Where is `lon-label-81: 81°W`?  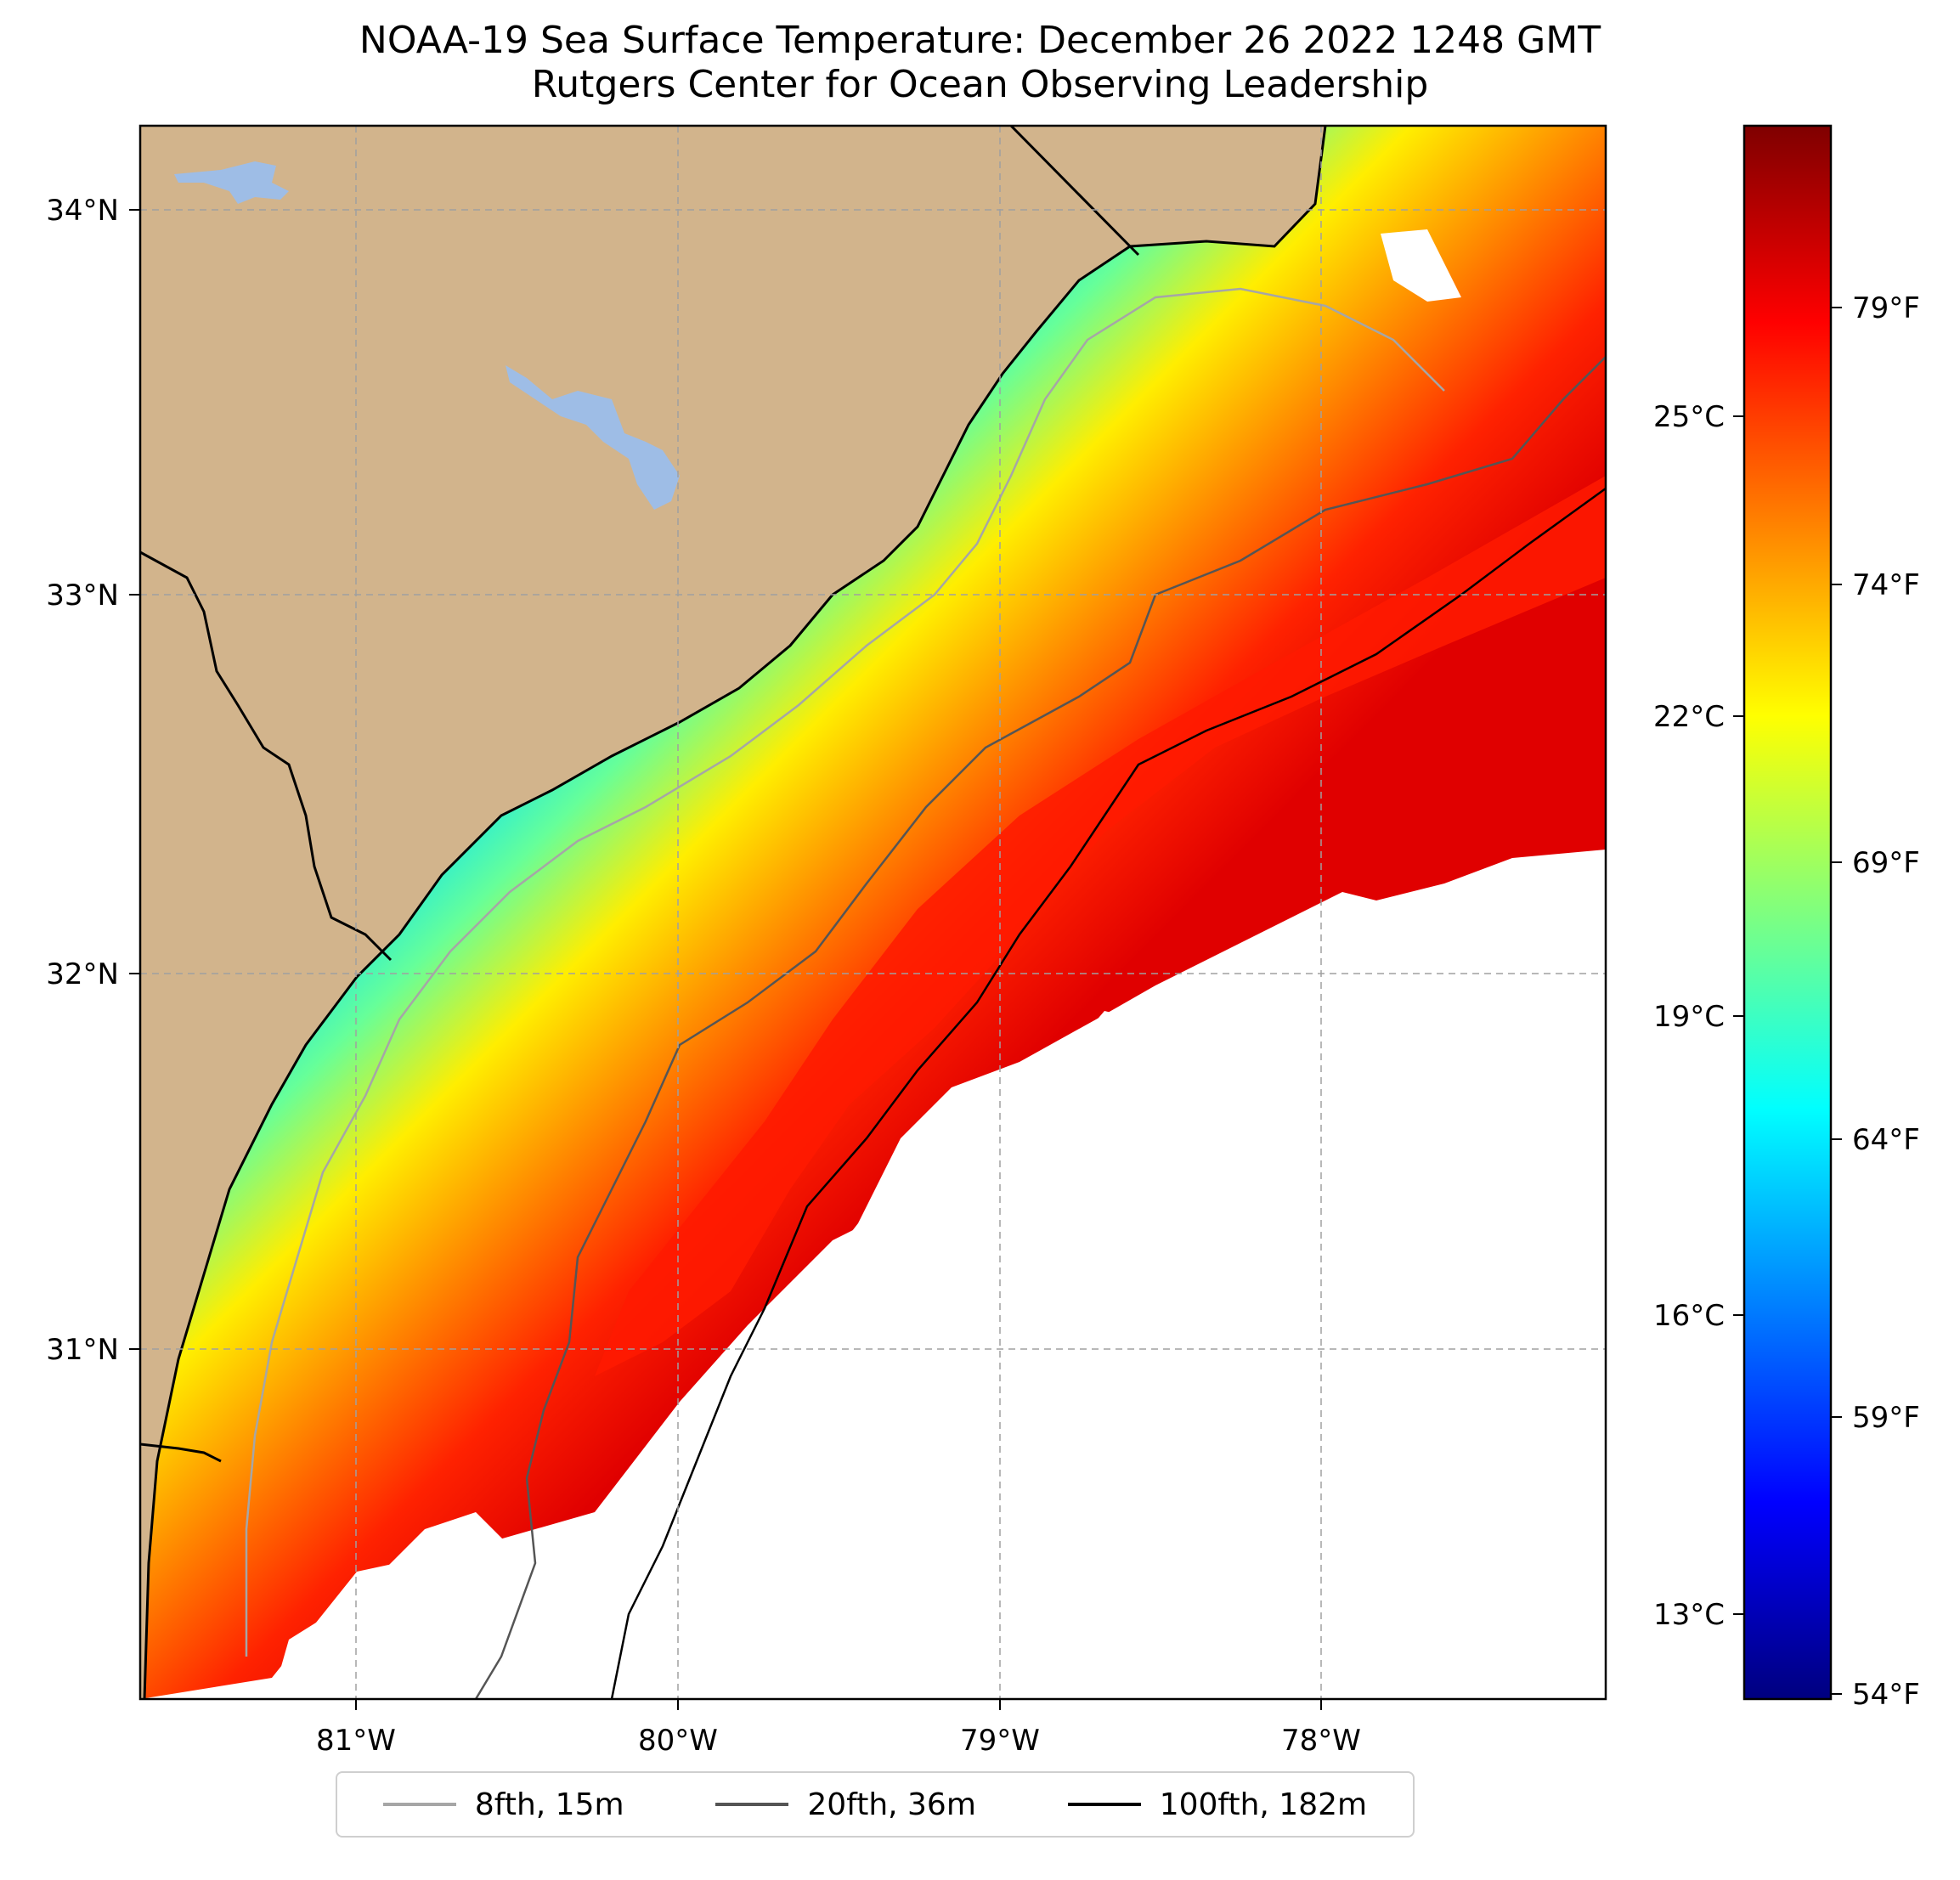
lon-label-81: 81°W is located at coordinates (356, 1741).